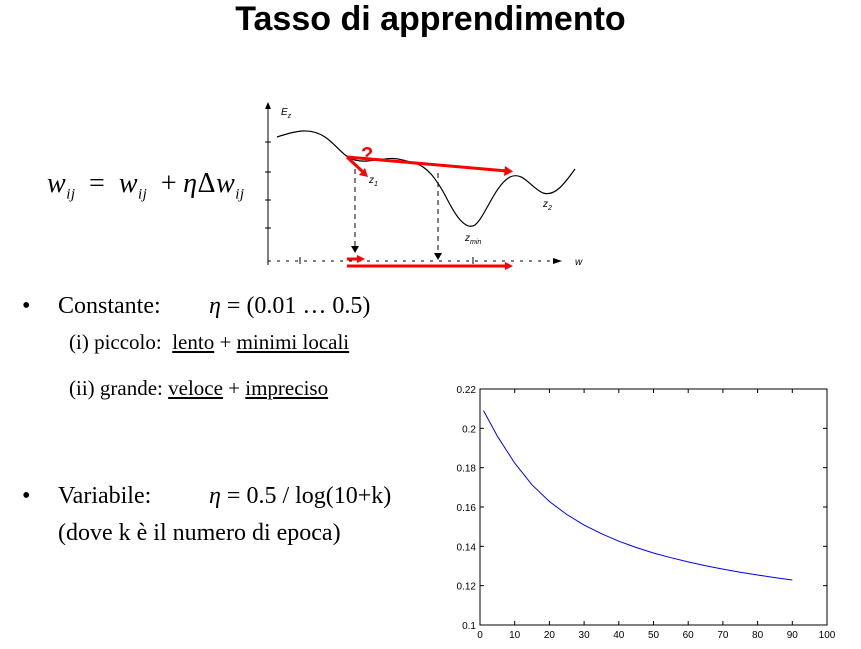  What do you see at coordinates (430, 19) in the screenshot?
I see `page-title: Tasso di apprendimento` at bounding box center [430, 19].